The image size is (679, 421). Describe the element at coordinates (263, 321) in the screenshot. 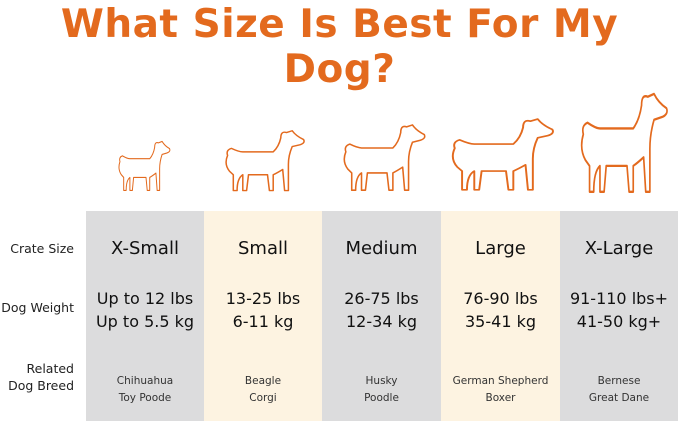

I see `weight-kg: 6-11 kg` at that location.